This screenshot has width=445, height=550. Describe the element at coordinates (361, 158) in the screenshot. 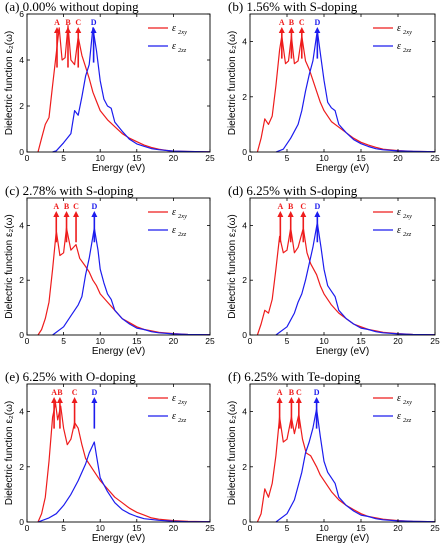

I see `x-tick-label: 15` at that location.